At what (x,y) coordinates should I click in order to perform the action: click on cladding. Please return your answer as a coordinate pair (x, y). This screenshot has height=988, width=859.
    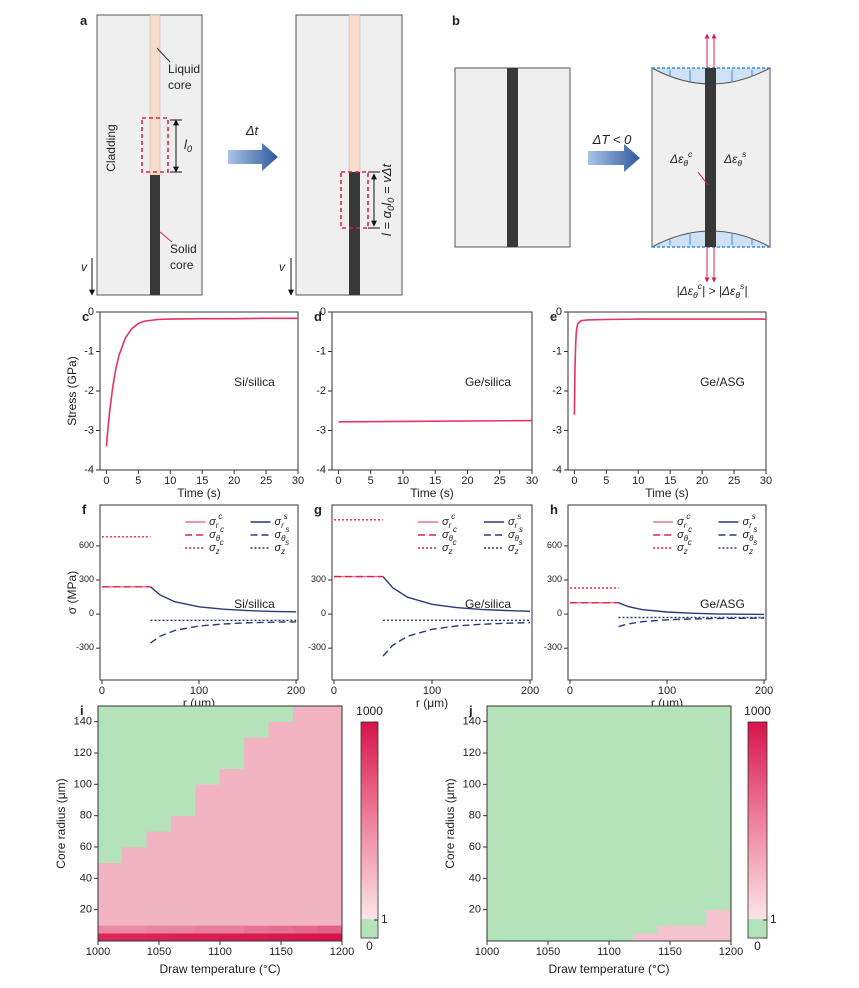
    Looking at the image, I should click on (149, 155).